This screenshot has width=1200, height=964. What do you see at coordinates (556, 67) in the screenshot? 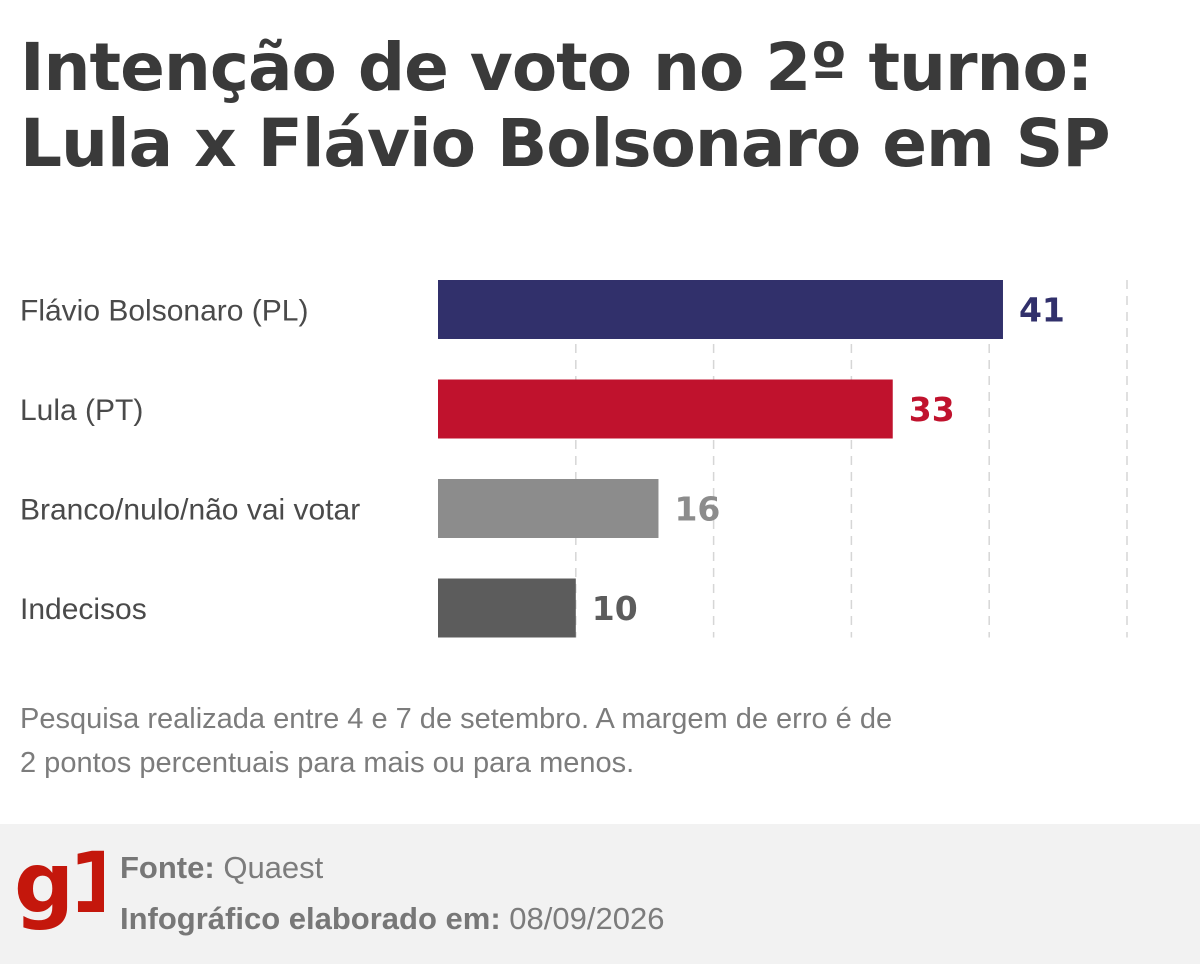
I see `chart-title-line-1: Intenção de voto no 2º turno:` at bounding box center [556, 67].